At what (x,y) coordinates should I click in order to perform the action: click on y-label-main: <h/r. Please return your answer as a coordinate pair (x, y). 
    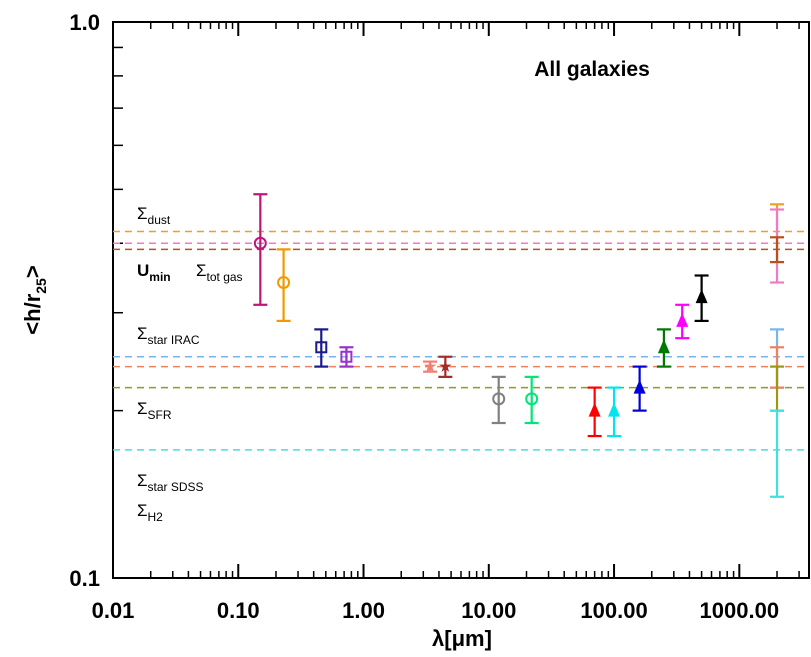
    Looking at the image, I should click on (32, 313).